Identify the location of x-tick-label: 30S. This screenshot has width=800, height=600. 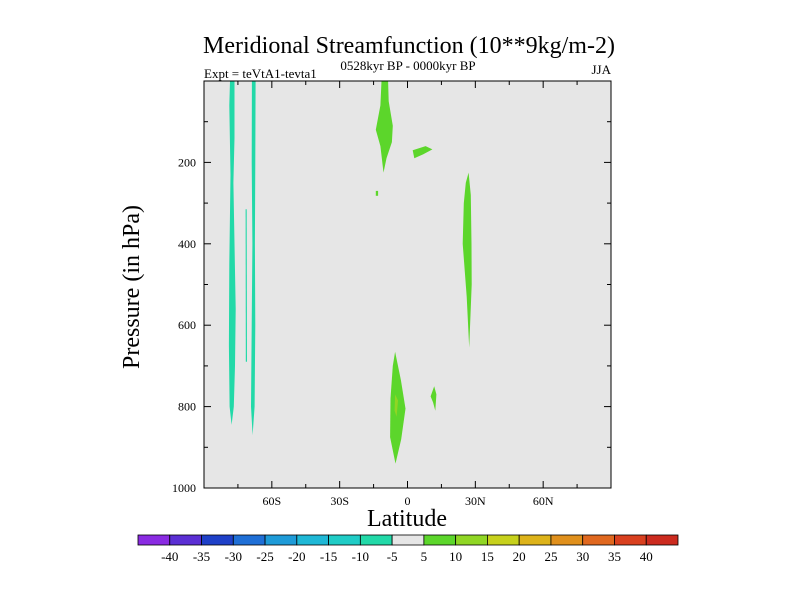
(339, 501).